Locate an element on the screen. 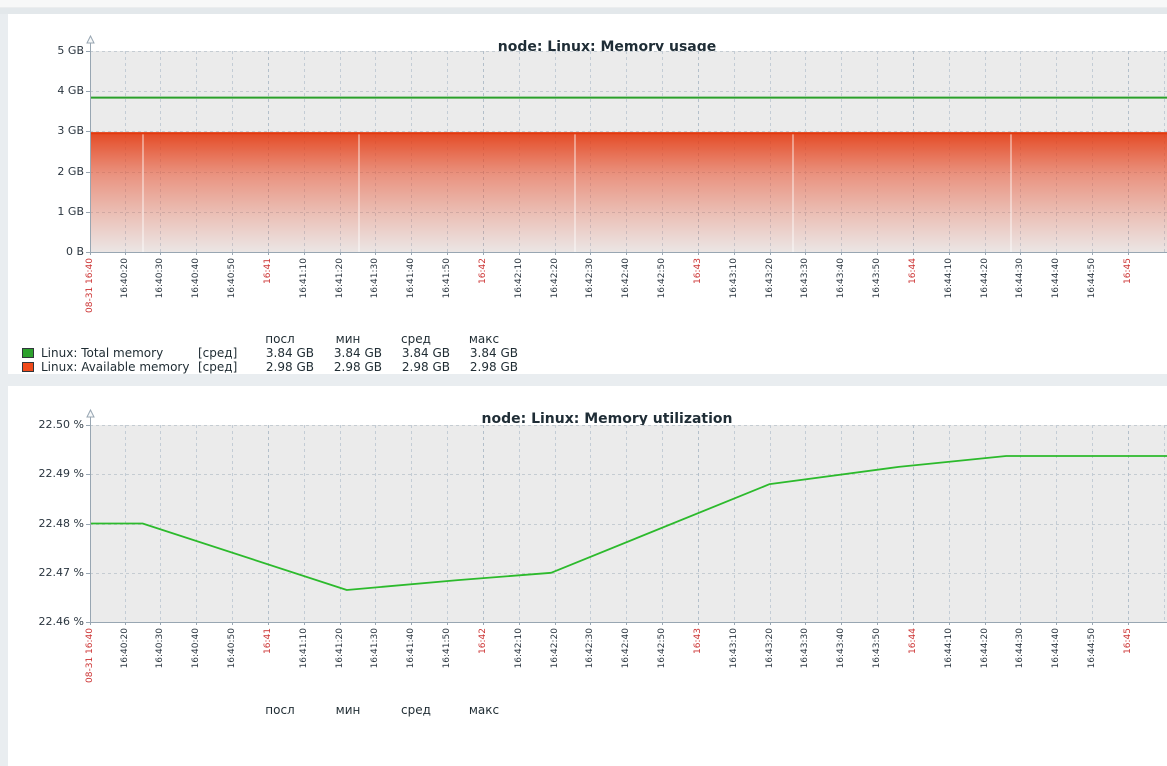  y-axis-label: 0 B is located at coordinates (74, 251).